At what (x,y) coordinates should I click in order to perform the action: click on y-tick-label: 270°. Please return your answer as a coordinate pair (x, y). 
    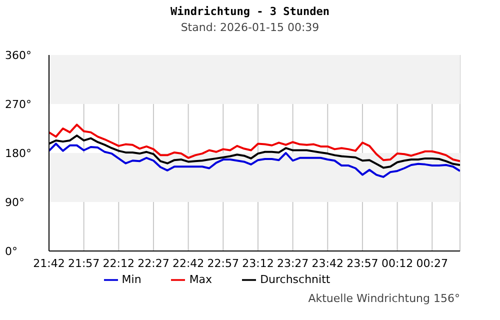
    Looking at the image, I should click on (18, 104).